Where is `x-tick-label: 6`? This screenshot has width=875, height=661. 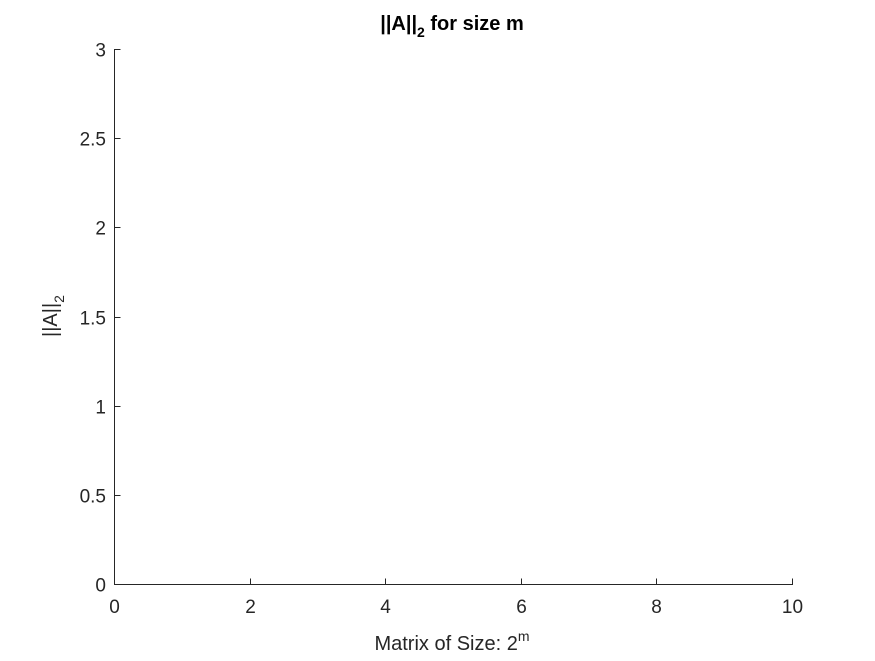
x-tick-label: 6 is located at coordinates (521, 607).